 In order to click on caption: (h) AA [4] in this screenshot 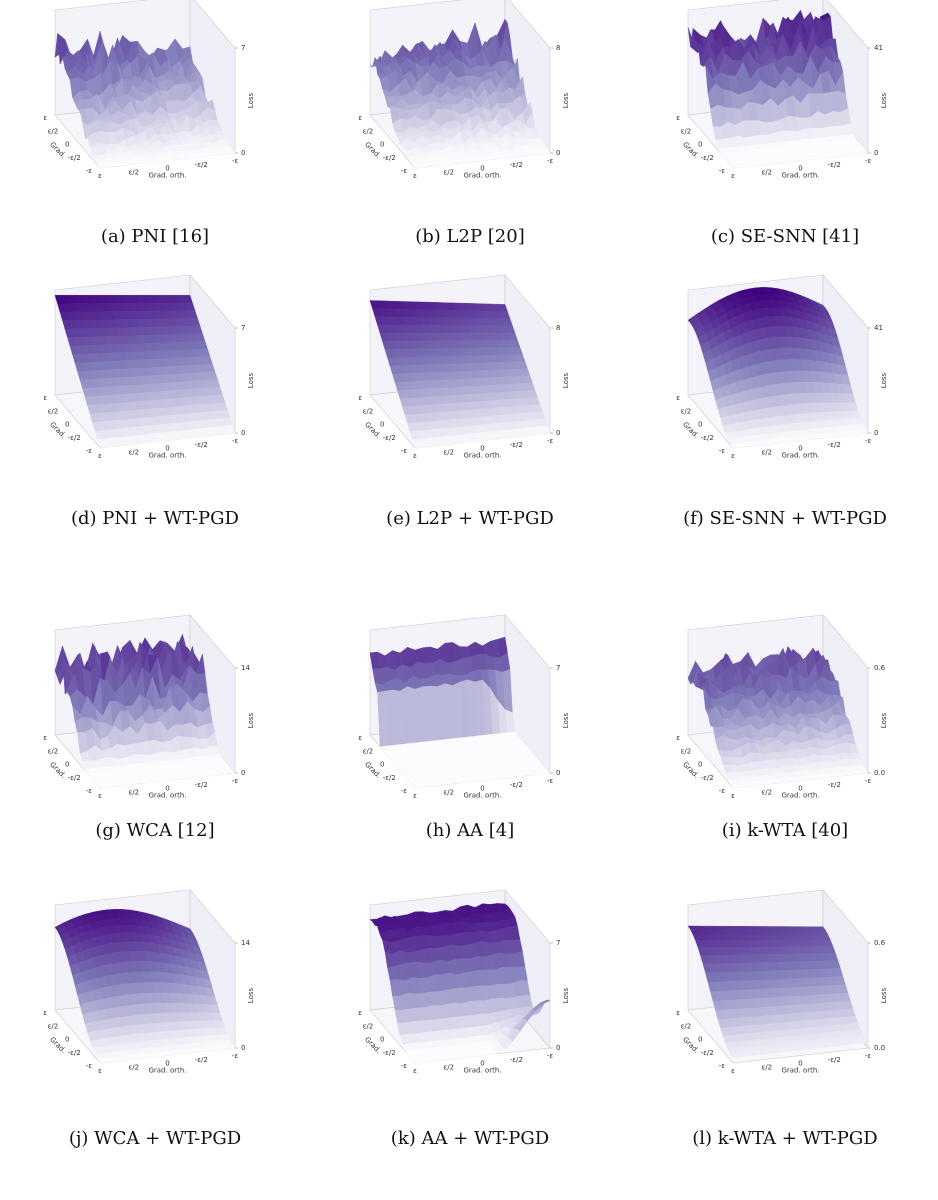, I will do `click(470, 830)`.